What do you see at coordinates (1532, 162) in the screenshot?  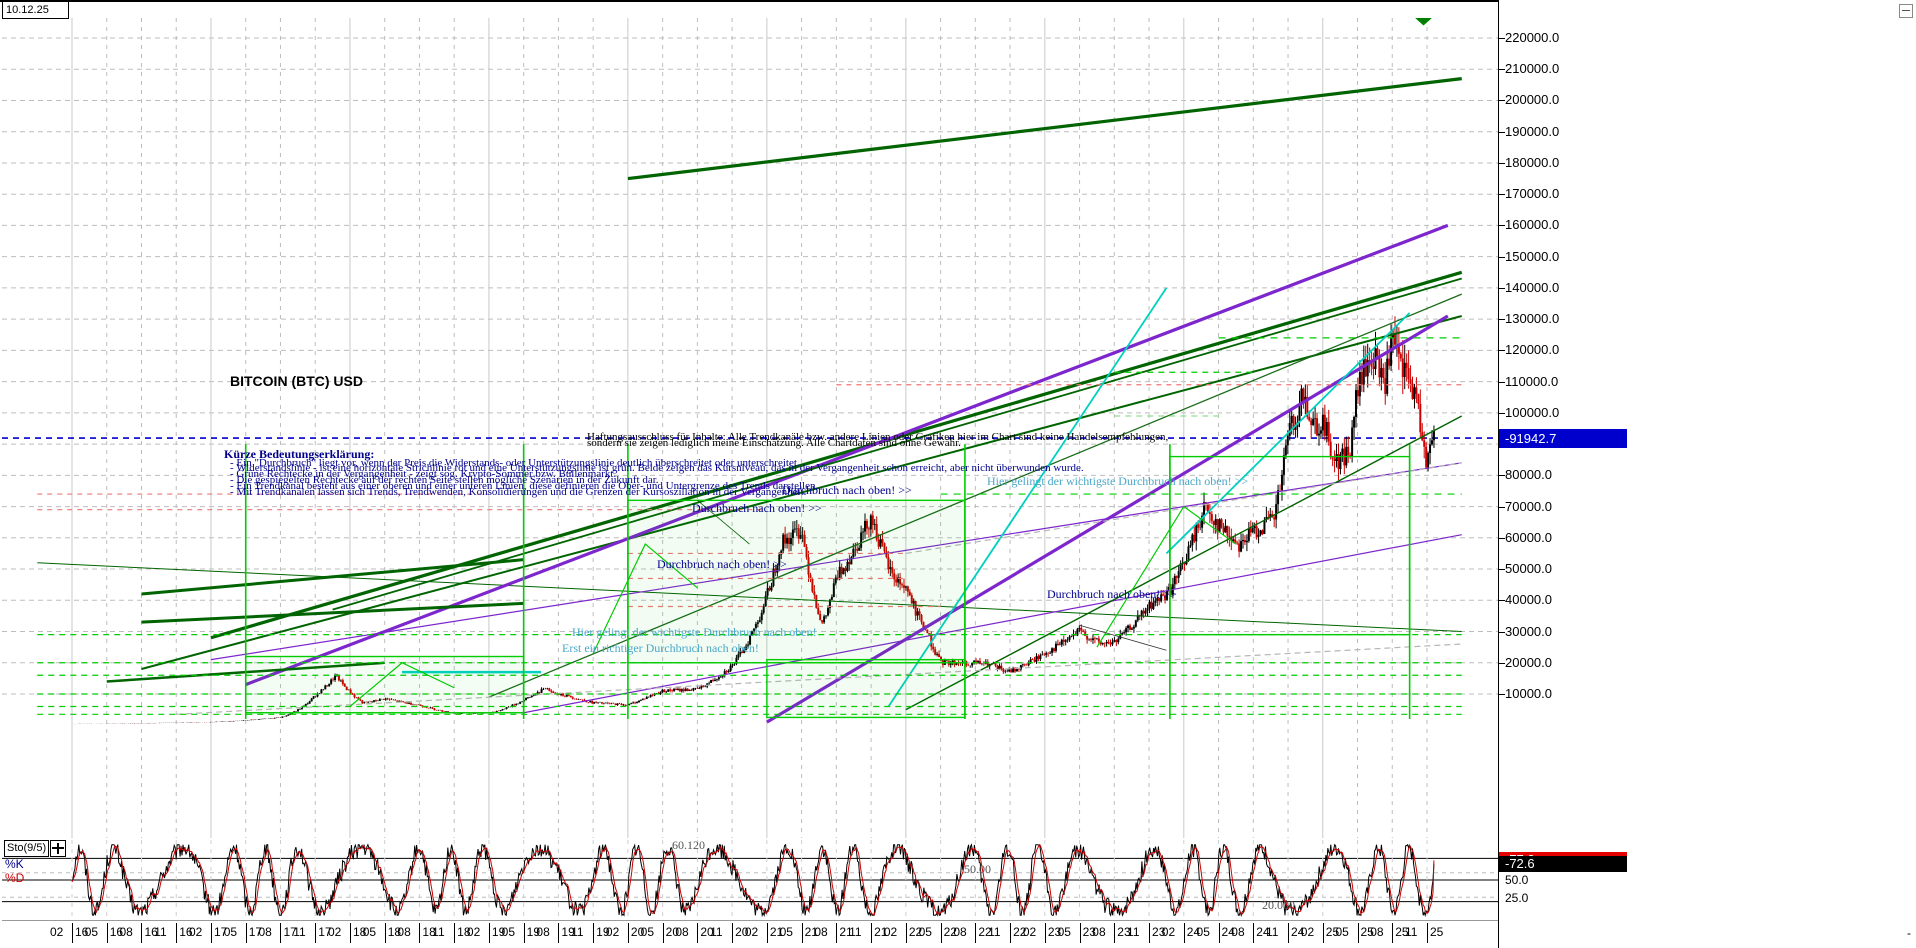 I see `y-axis-tick-label: 180000.0` at bounding box center [1532, 162].